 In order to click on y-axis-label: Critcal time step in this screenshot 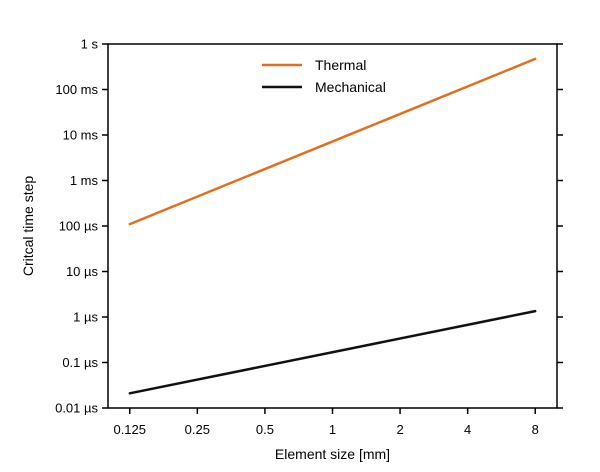, I will do `click(28, 226)`.